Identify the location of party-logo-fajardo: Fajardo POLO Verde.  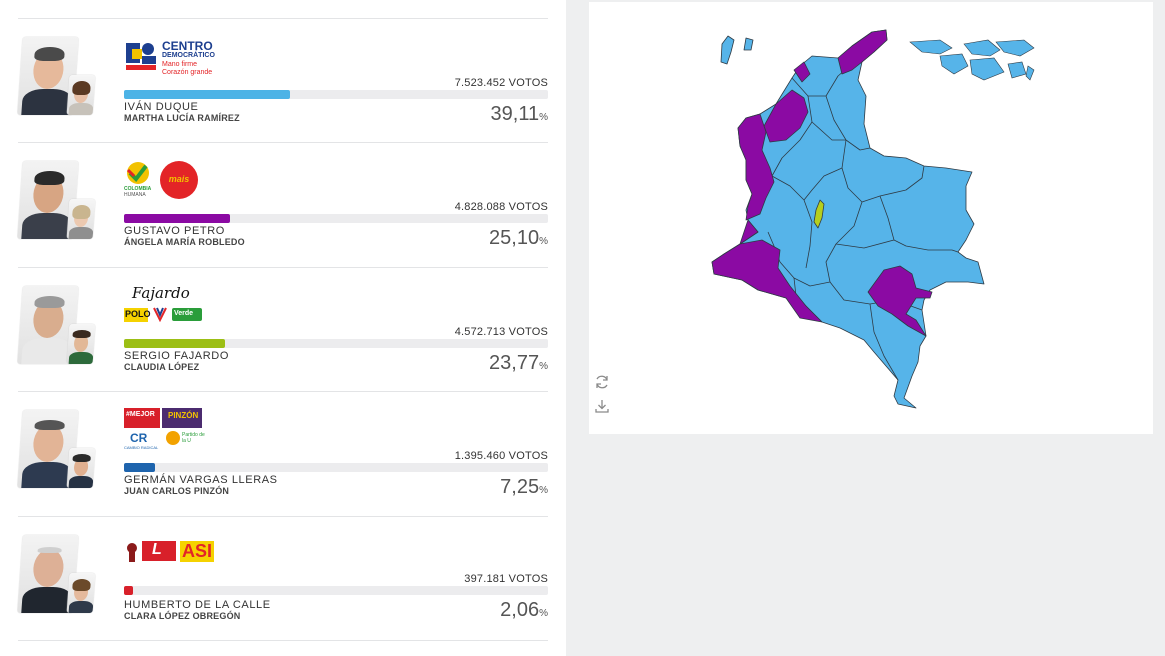
(179, 306).